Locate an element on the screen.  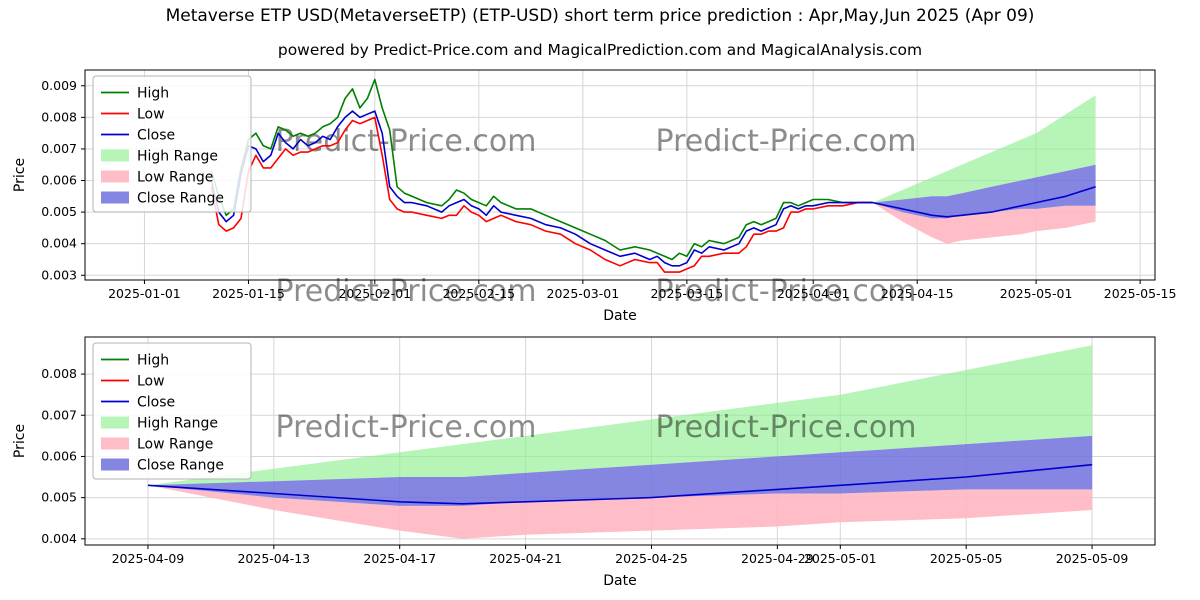
x-tick-label: 2025-04-13 is located at coordinates (273, 558).